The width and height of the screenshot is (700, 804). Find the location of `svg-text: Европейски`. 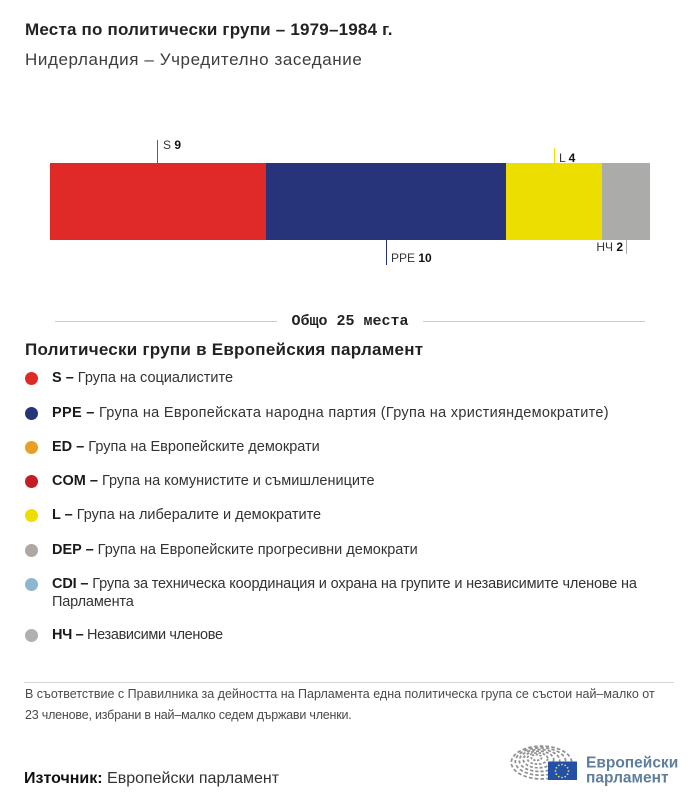

svg-text: Европейски is located at coordinates (632, 763).